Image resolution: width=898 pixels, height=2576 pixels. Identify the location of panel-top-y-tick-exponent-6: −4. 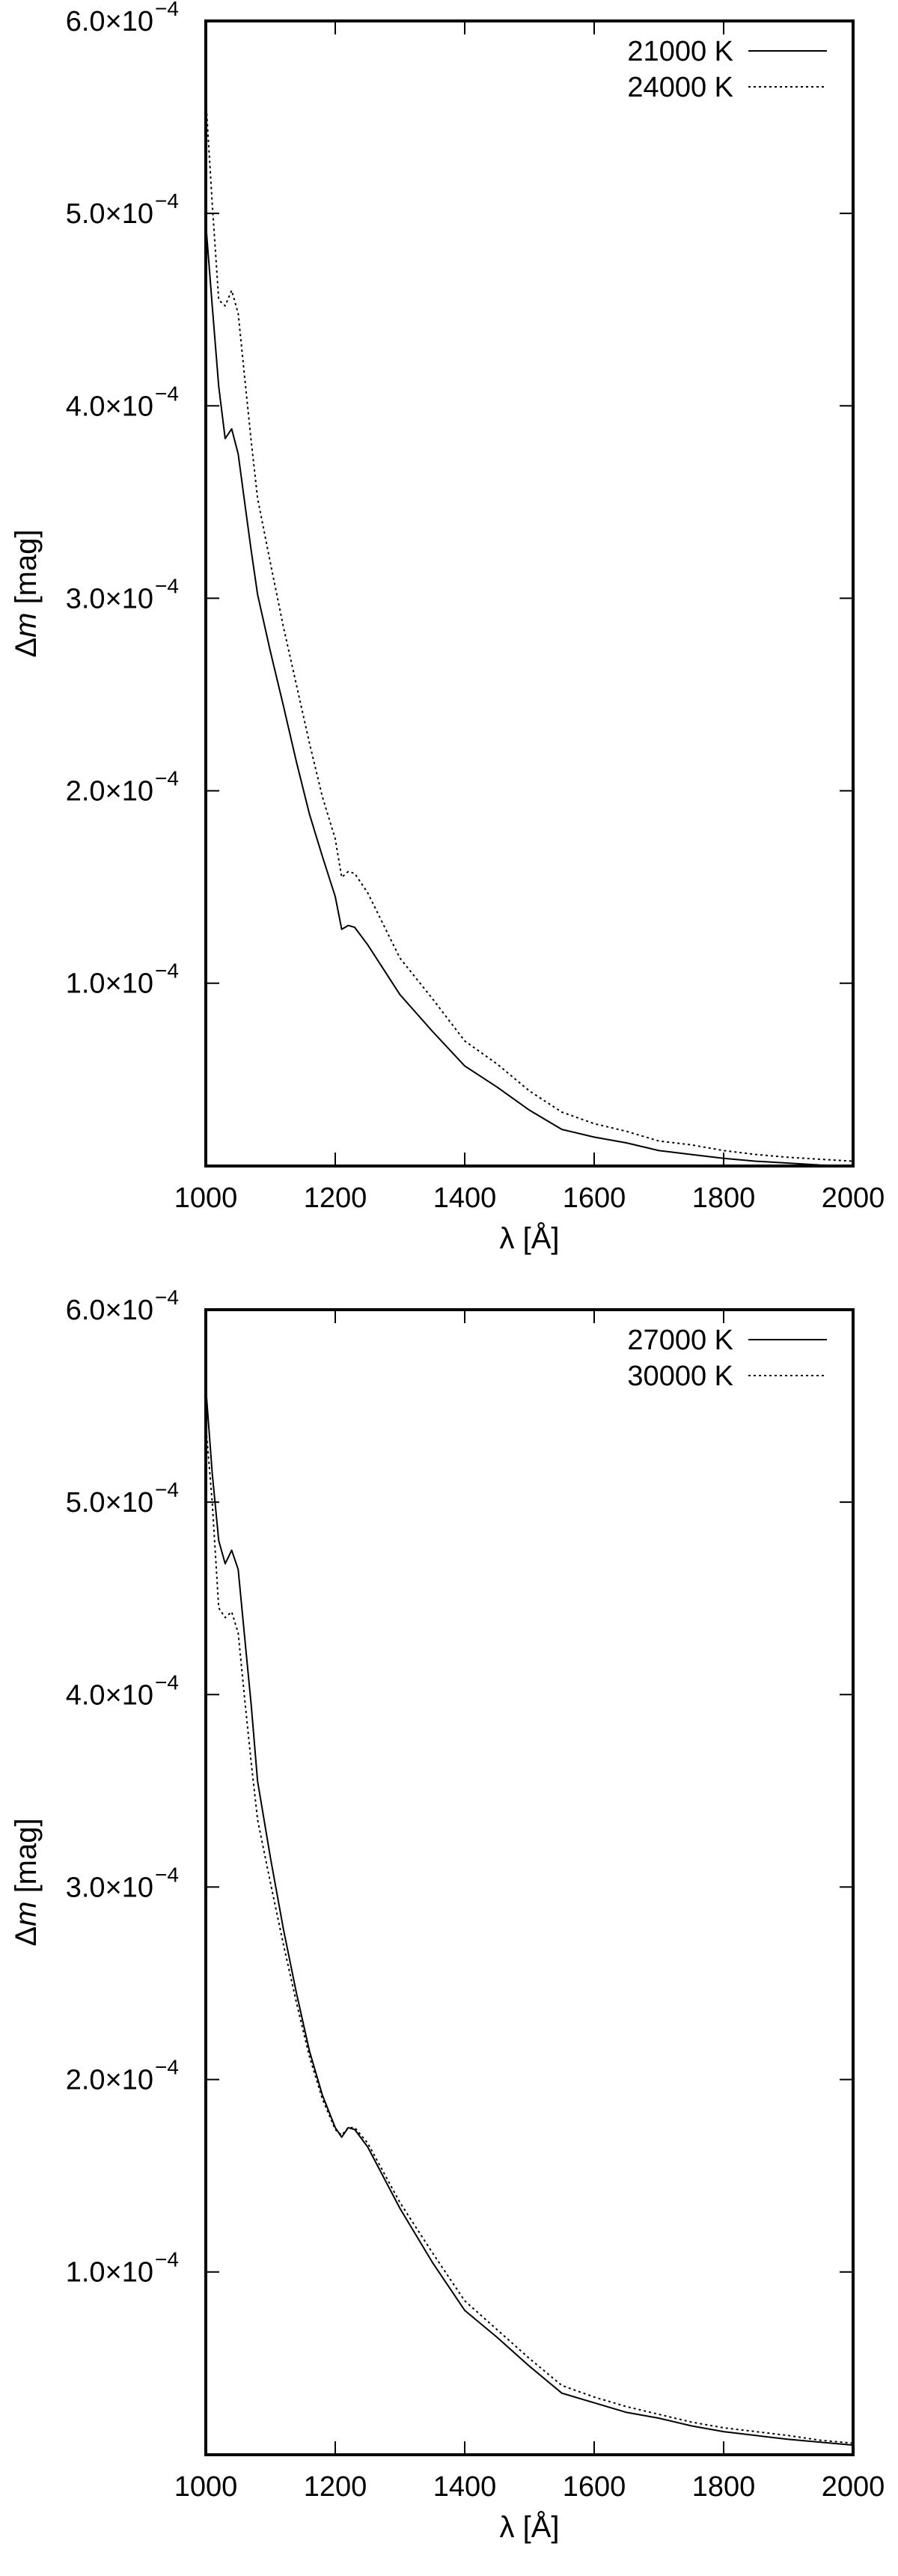
(167, 10).